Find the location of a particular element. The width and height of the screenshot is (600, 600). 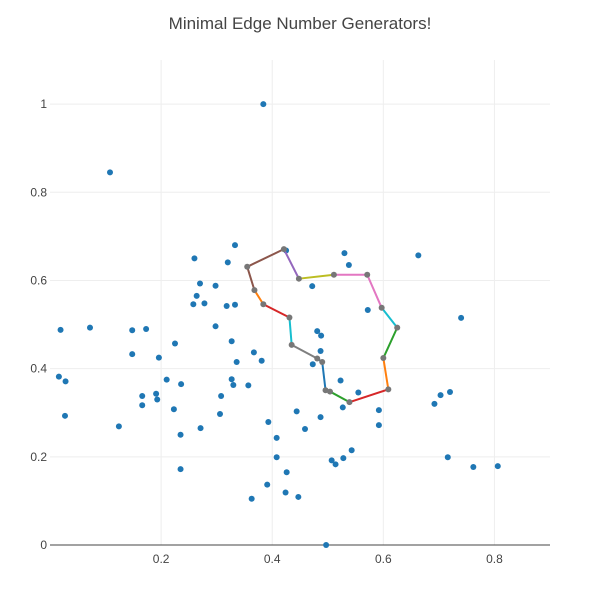

node-layer is located at coordinates (322, 326).